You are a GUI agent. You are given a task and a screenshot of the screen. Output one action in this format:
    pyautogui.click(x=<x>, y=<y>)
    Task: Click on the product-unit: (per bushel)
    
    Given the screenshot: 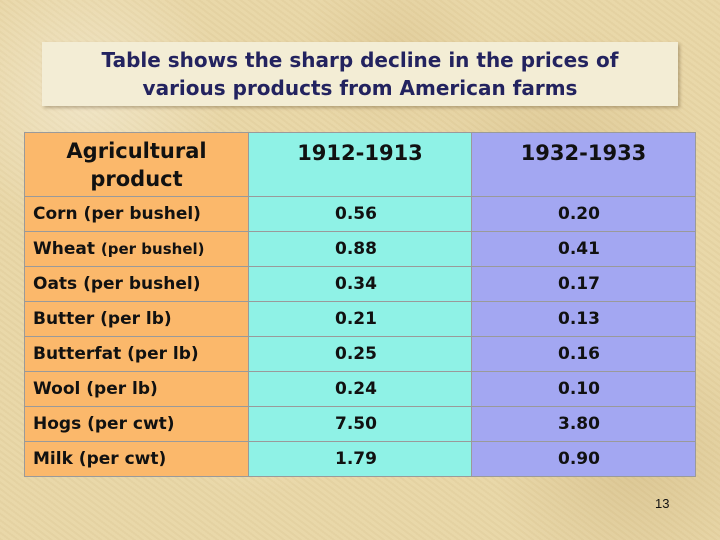 What is the action you would take?
    pyautogui.click(x=152, y=249)
    